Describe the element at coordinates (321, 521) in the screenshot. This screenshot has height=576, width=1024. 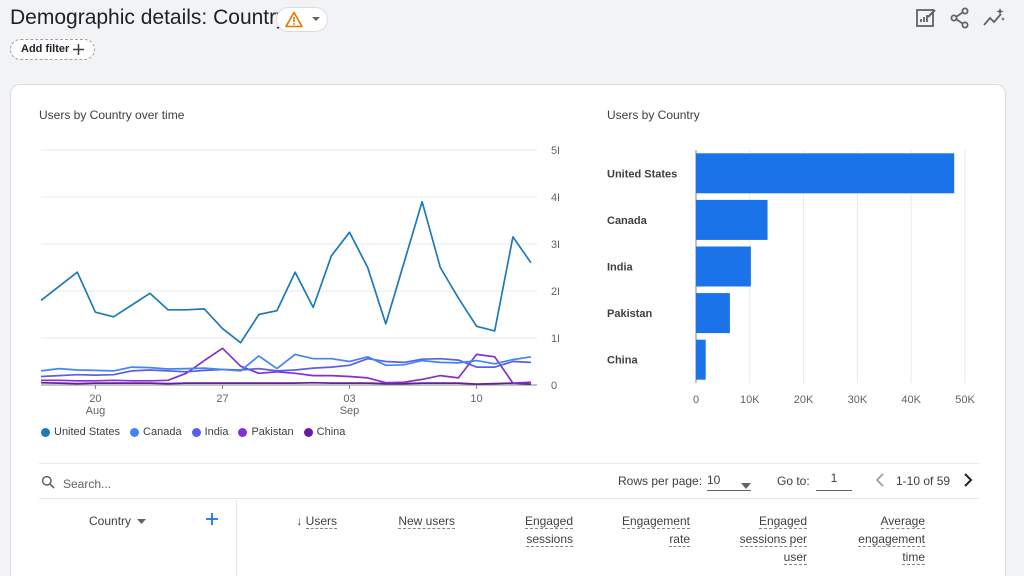
I see `metric-header-label: Users` at that location.